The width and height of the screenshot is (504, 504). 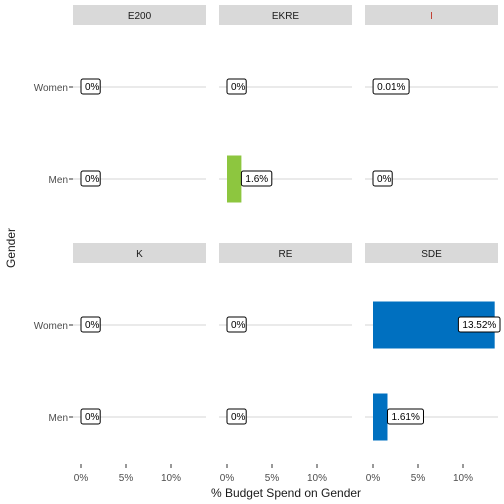 What do you see at coordinates (11, 248) in the screenshot?
I see `y-axis-title: Gender` at bounding box center [11, 248].